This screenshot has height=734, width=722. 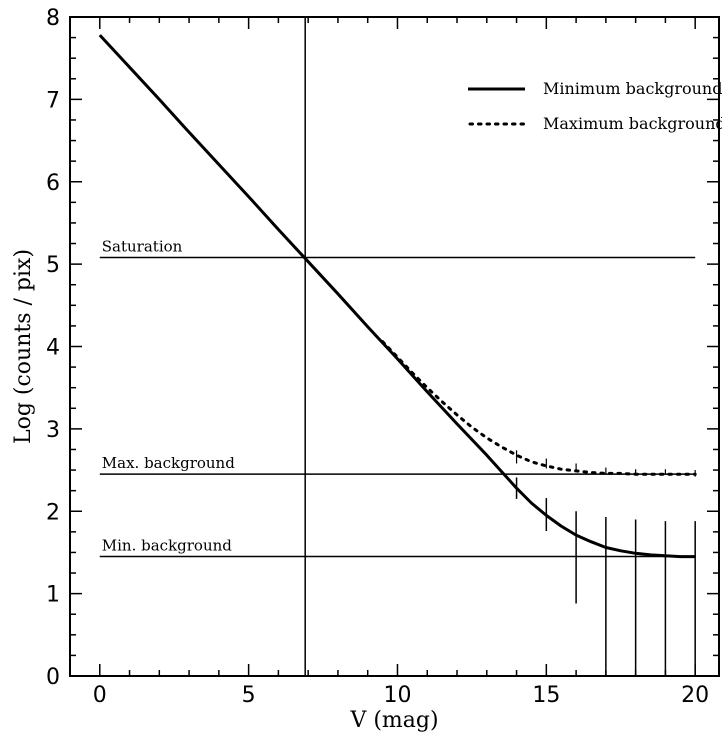 What do you see at coordinates (168, 463) in the screenshot?
I see `max-background-label: Max. background` at bounding box center [168, 463].